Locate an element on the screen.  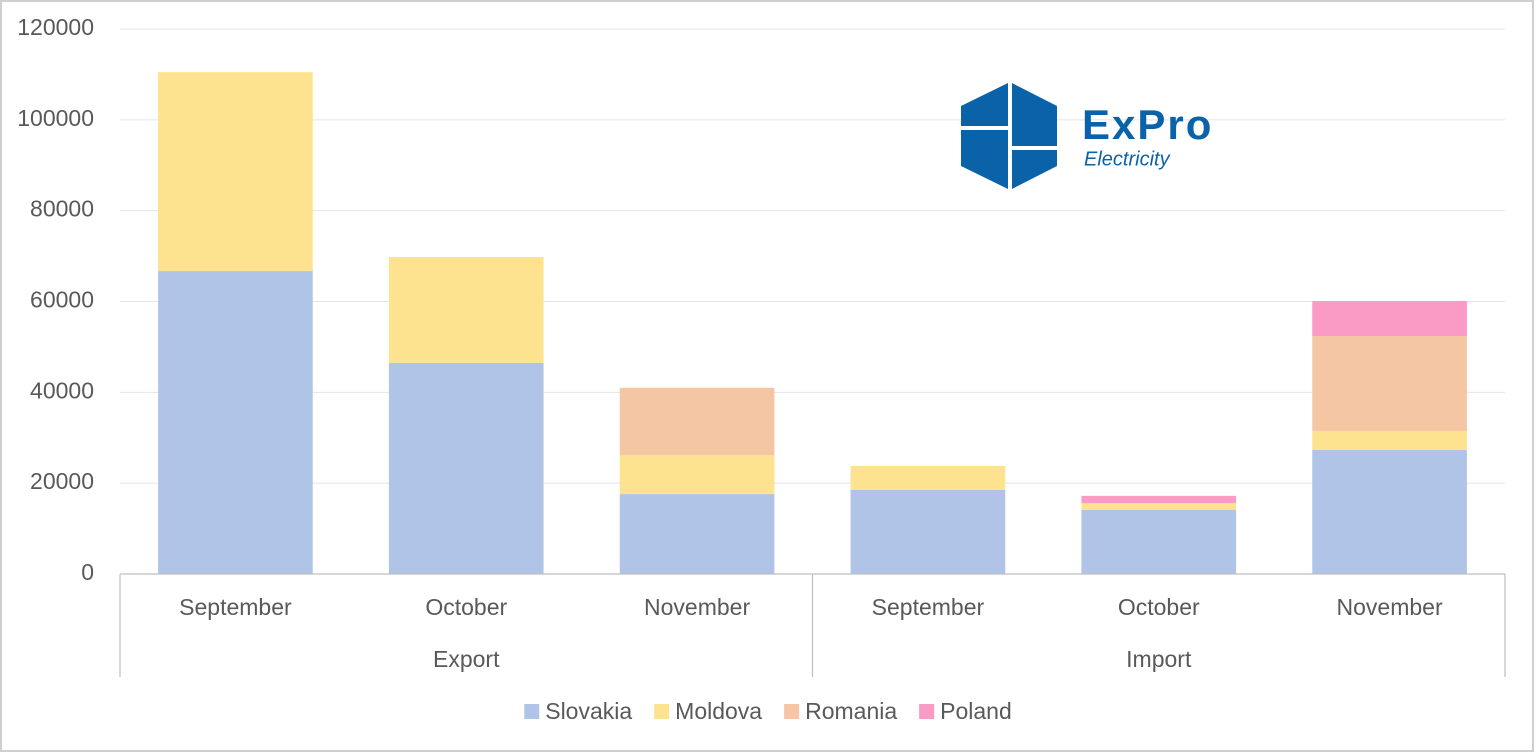
y-tick-label: 120000 is located at coordinates (55, 27).